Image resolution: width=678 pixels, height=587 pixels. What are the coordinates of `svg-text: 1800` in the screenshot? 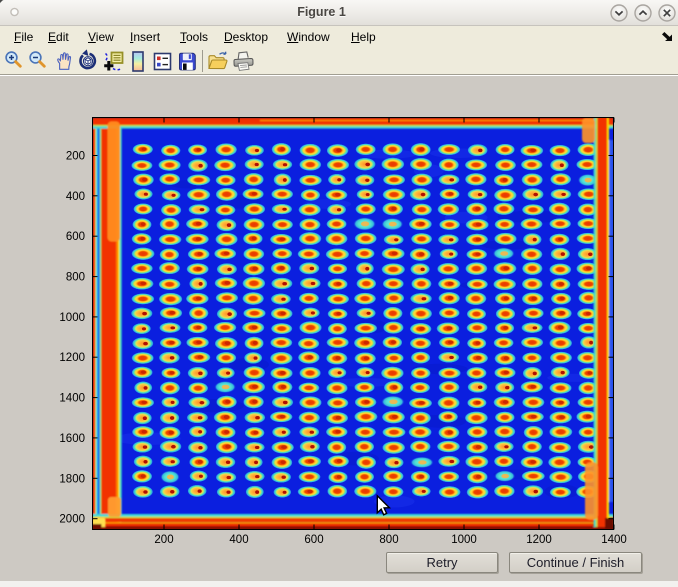 It's located at (72, 479).